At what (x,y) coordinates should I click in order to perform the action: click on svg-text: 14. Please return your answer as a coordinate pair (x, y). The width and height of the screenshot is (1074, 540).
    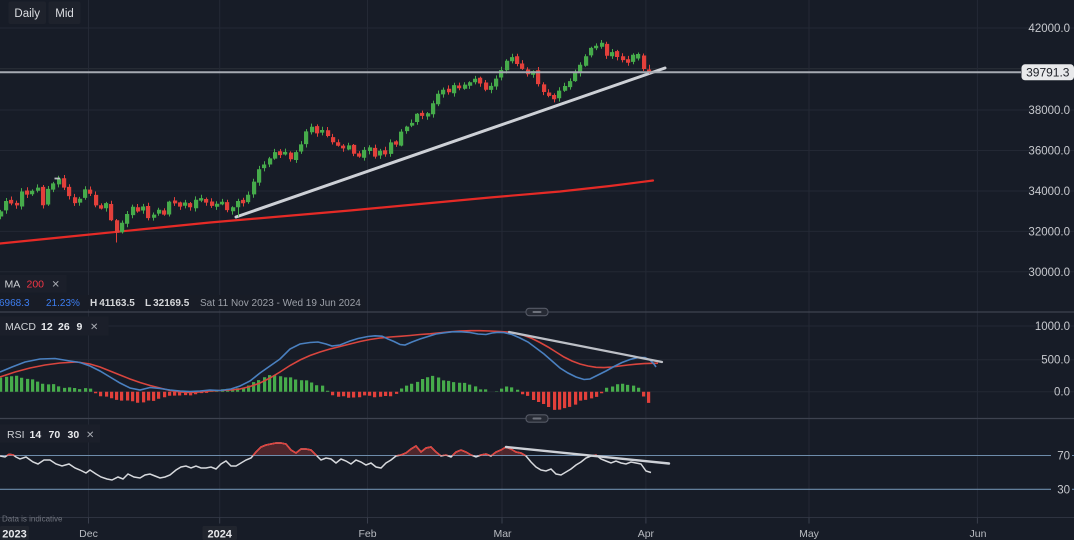
    Looking at the image, I should click on (36, 435).